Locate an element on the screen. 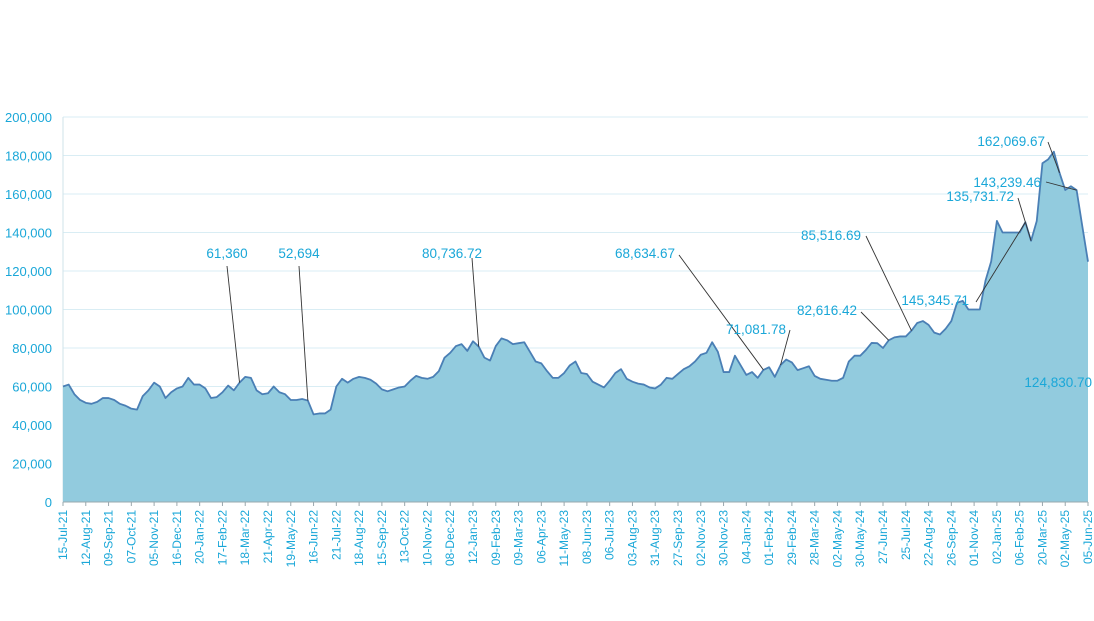 This screenshot has height=621, width=1094. x-tick-label: 15-Sep-22 is located at coordinates (382, 538).